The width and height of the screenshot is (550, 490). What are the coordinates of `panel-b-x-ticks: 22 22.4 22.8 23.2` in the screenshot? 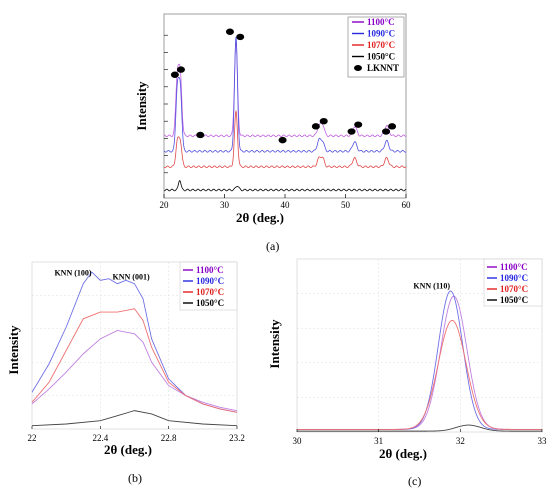 It's located at (136, 434).